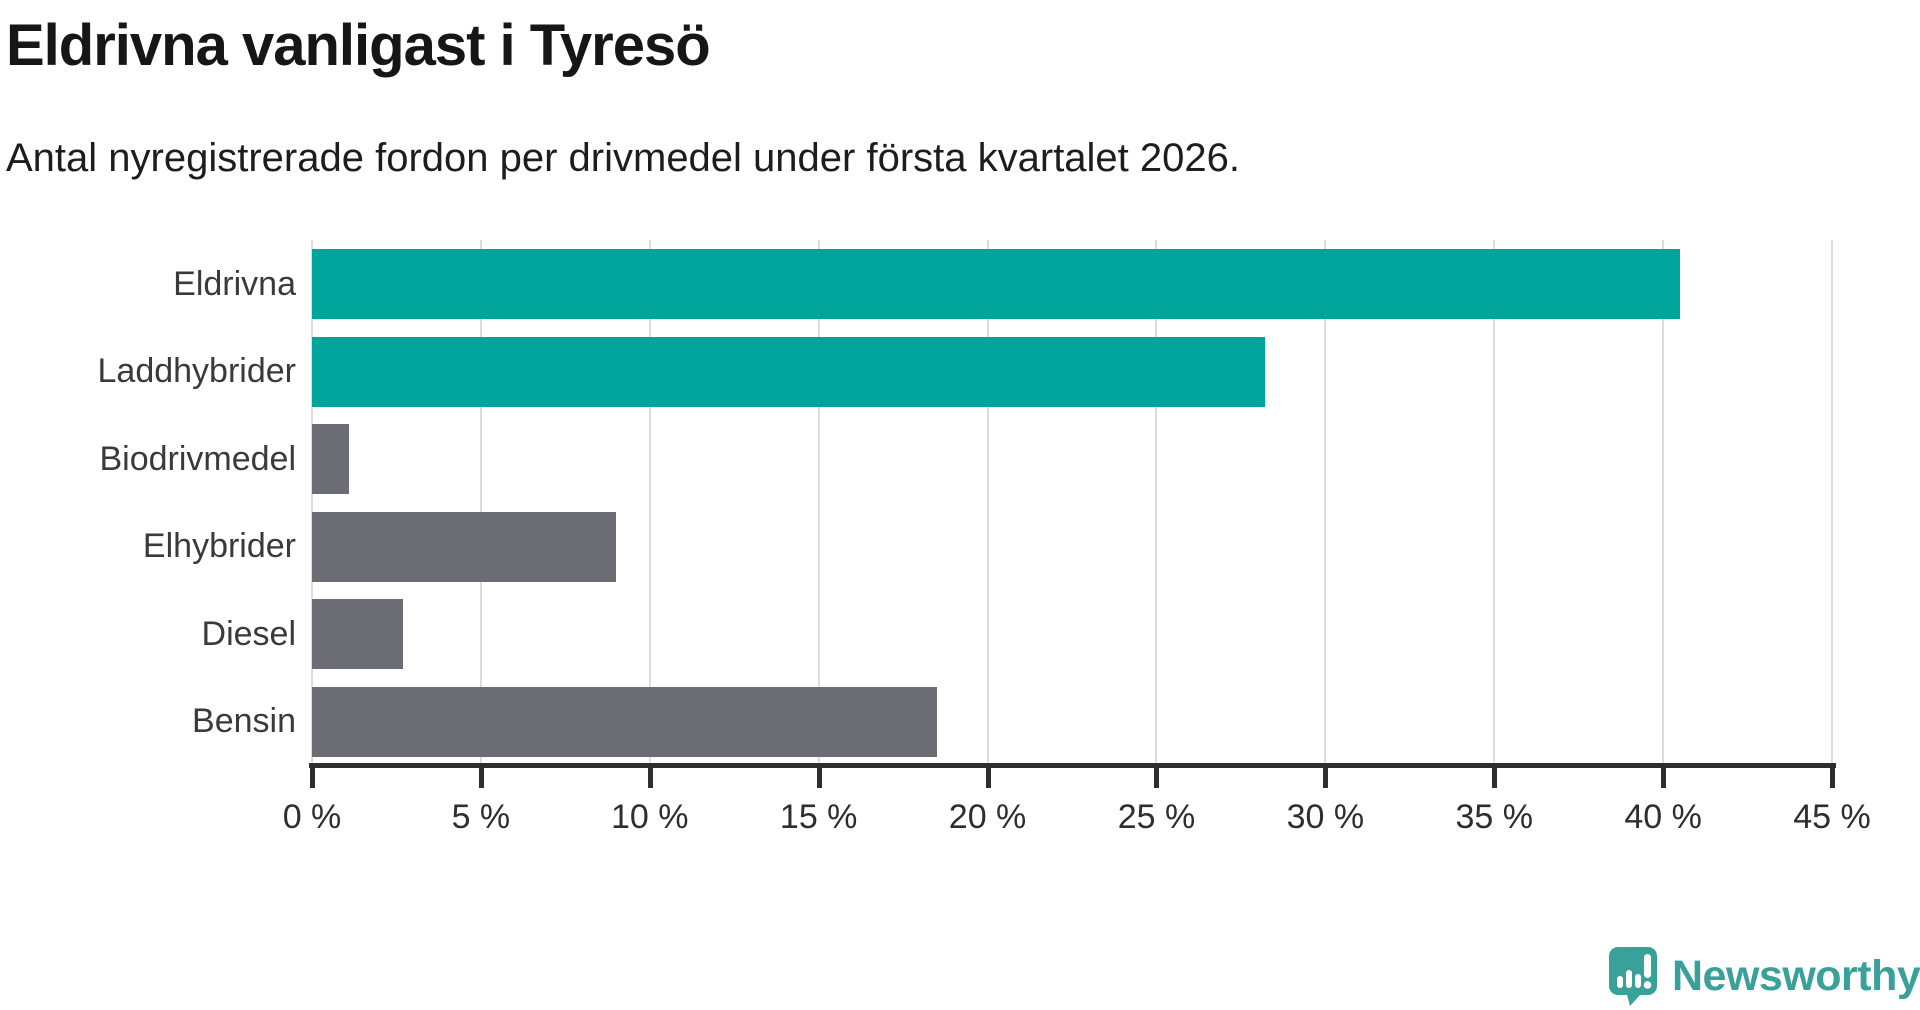 This screenshot has width=1920, height=1010. Describe the element at coordinates (1633, 976) in the screenshot. I see `newsworthy-logo-icon` at that location.